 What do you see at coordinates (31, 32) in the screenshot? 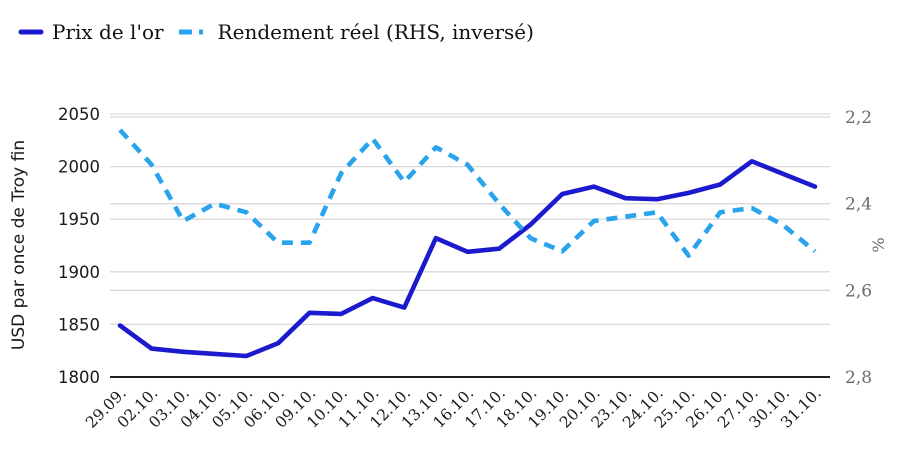
I see `gold-line-swatch-icon` at bounding box center [31, 32].